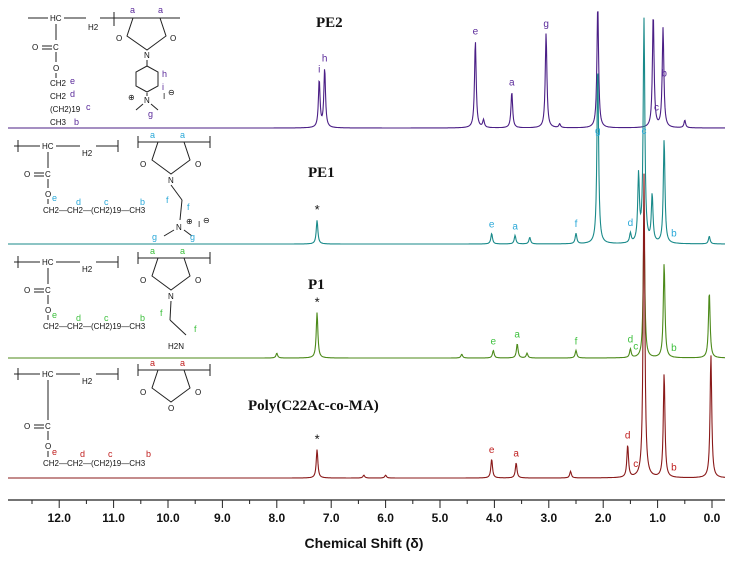 Image resolution: width=729 pixels, height=561 pixels. I want to click on pma-label-a2: a, so click(182, 363).